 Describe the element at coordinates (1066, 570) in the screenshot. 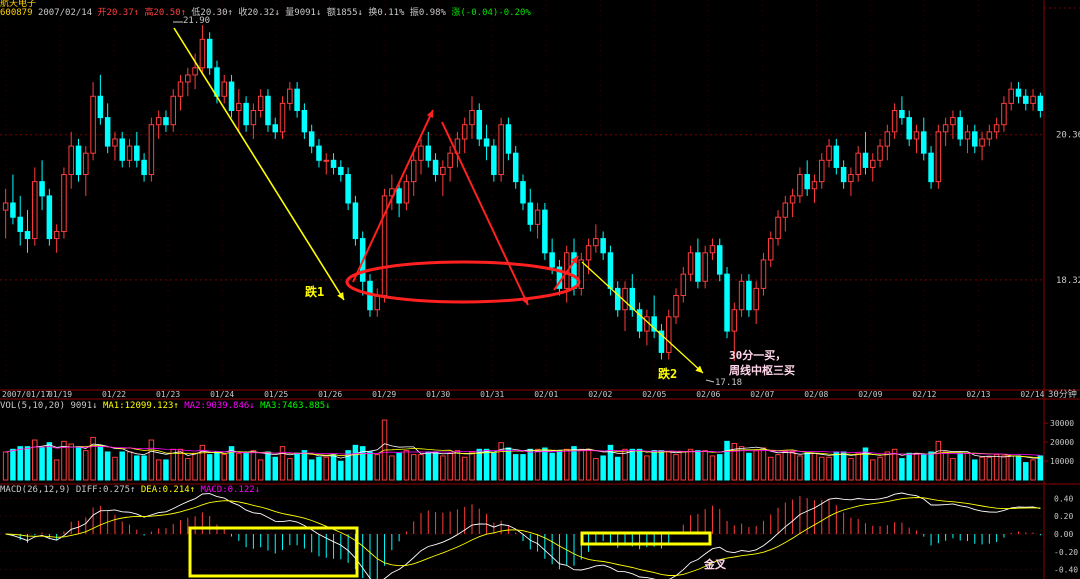

I see `macd-tick-label: -0.40` at that location.